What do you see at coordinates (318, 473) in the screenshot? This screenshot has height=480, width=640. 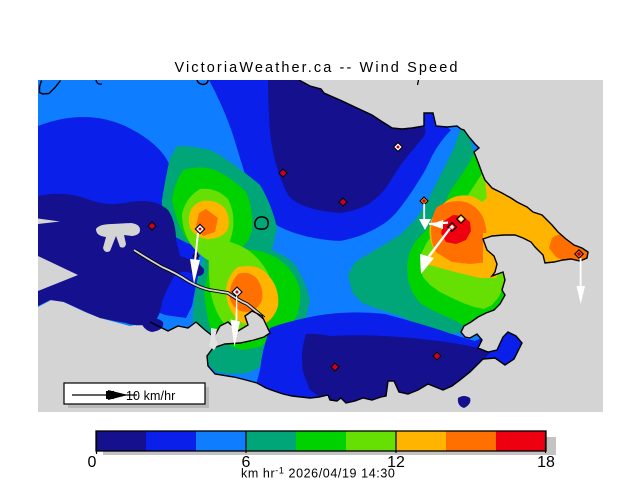 I see `svg-text: km hr-1 2026/04/19 14:30` at bounding box center [318, 473].